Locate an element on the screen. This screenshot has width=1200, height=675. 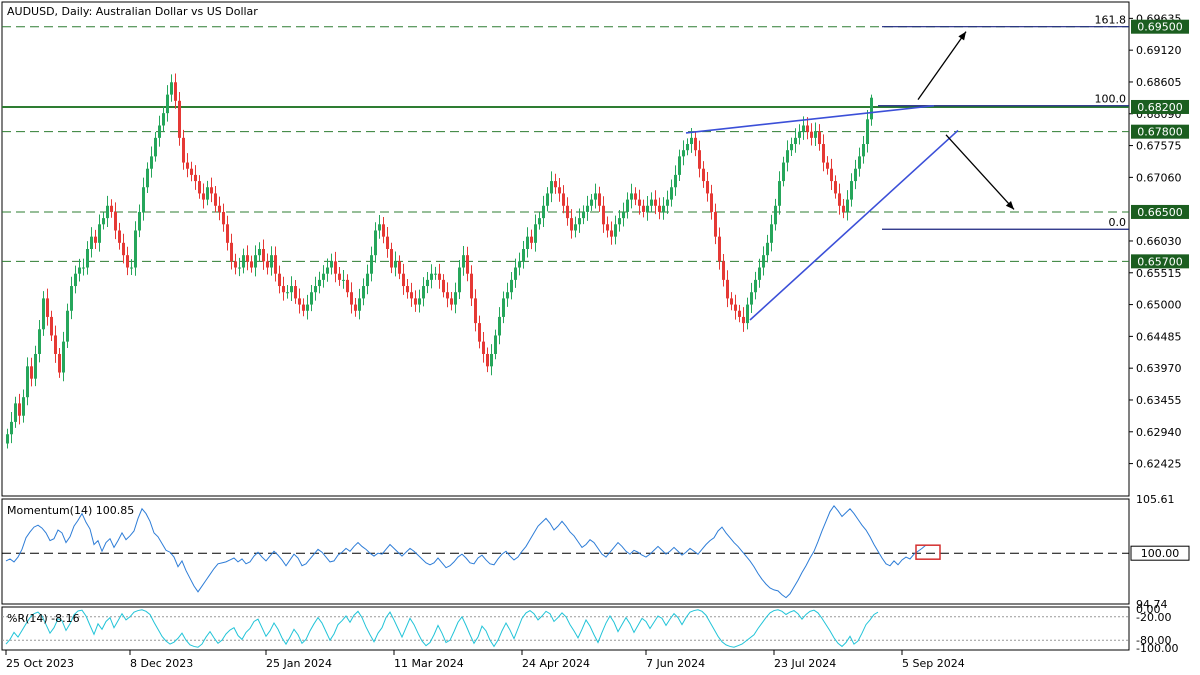
y-tick-label: 0.62425 is located at coordinates (1159, 464).